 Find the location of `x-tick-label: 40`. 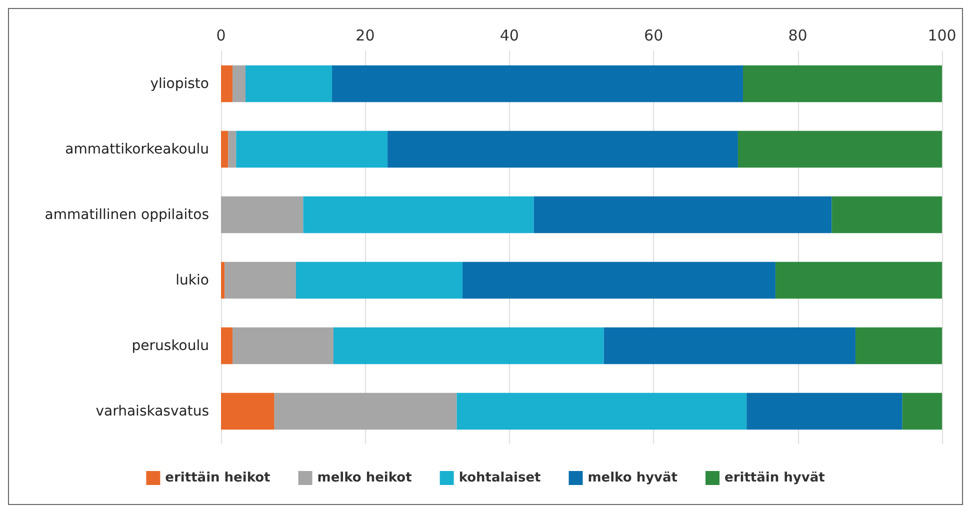

x-tick-label: 40 is located at coordinates (509, 35).